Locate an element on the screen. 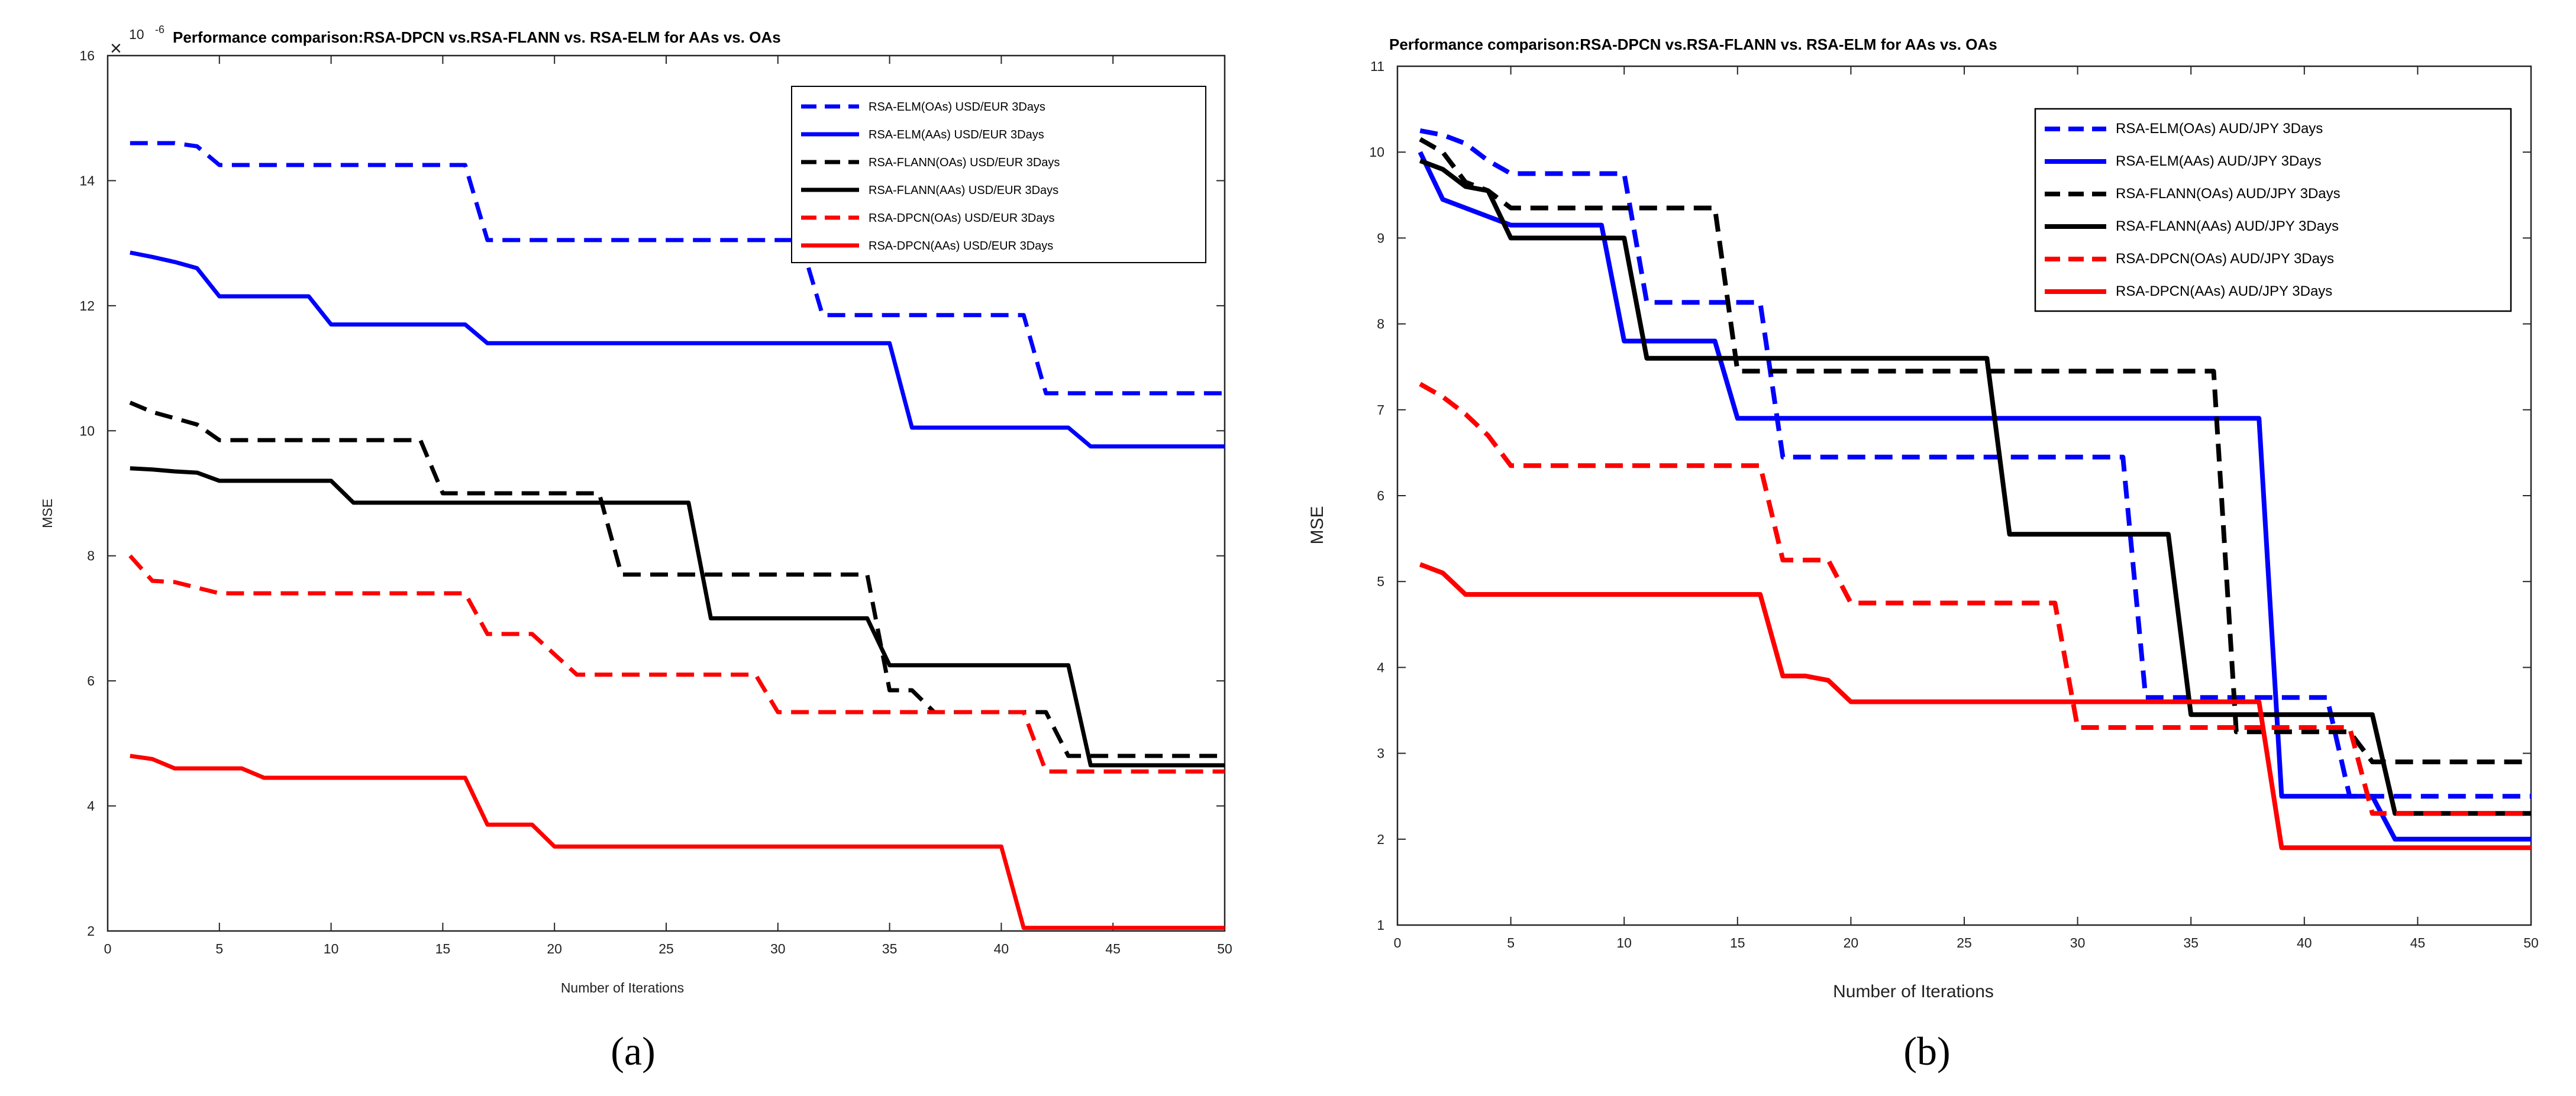 The image size is (2576, 1096). y-tick-label: 11 is located at coordinates (1377, 66).